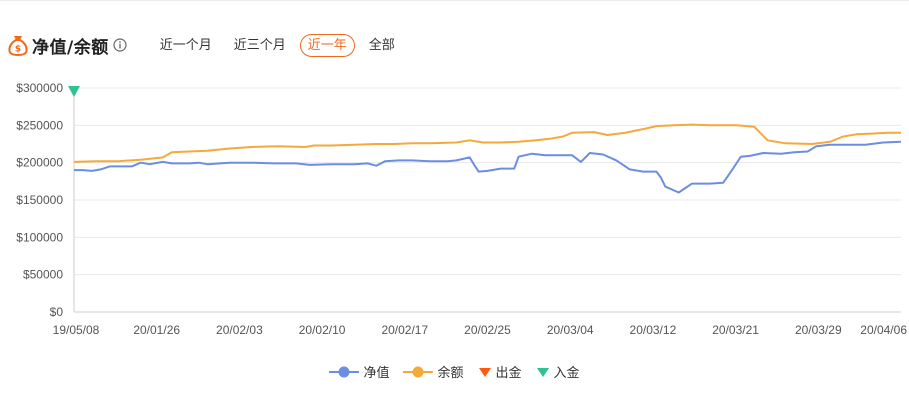  Describe the element at coordinates (818, 330) in the screenshot. I see `x-tick-label: 20/03/29` at that location.